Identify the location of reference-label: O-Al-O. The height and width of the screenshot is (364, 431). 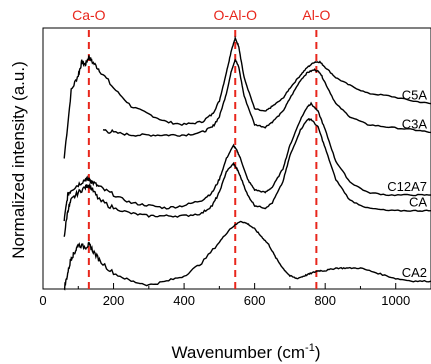
(235, 15).